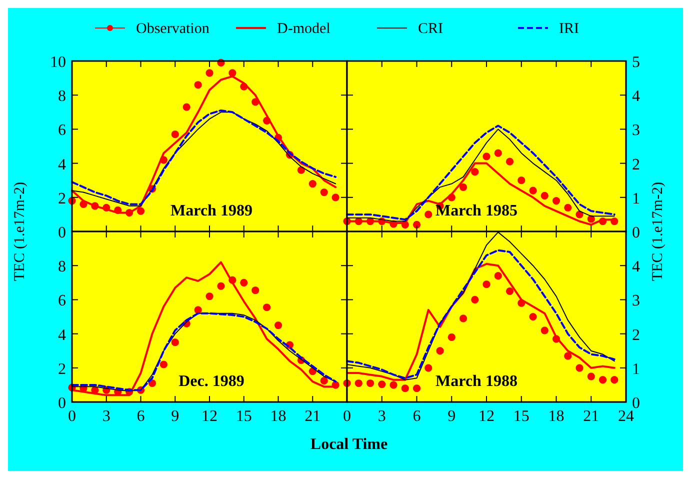  What do you see at coordinates (626, 416) in the screenshot?
I see `x-tick-label: 24` at bounding box center [626, 416].